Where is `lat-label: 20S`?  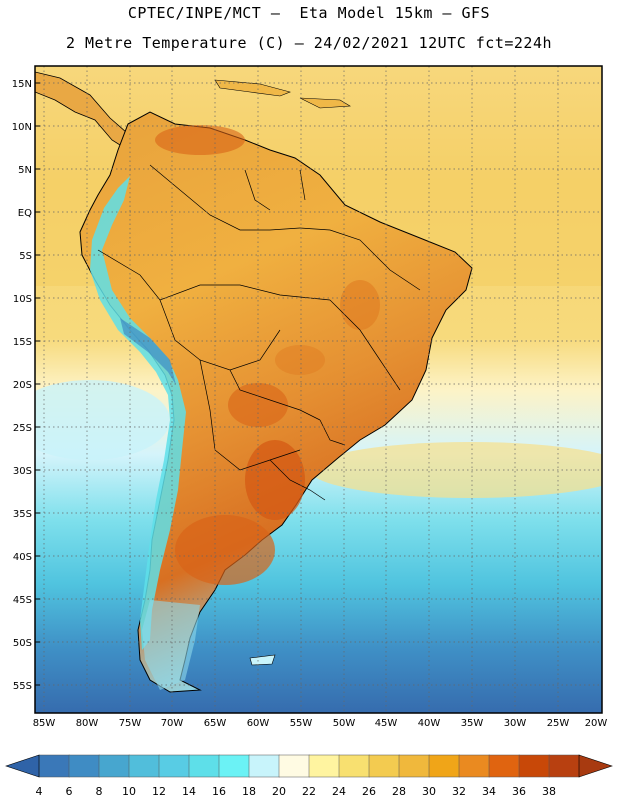
lat-label: 20S is located at coordinates (22, 385).